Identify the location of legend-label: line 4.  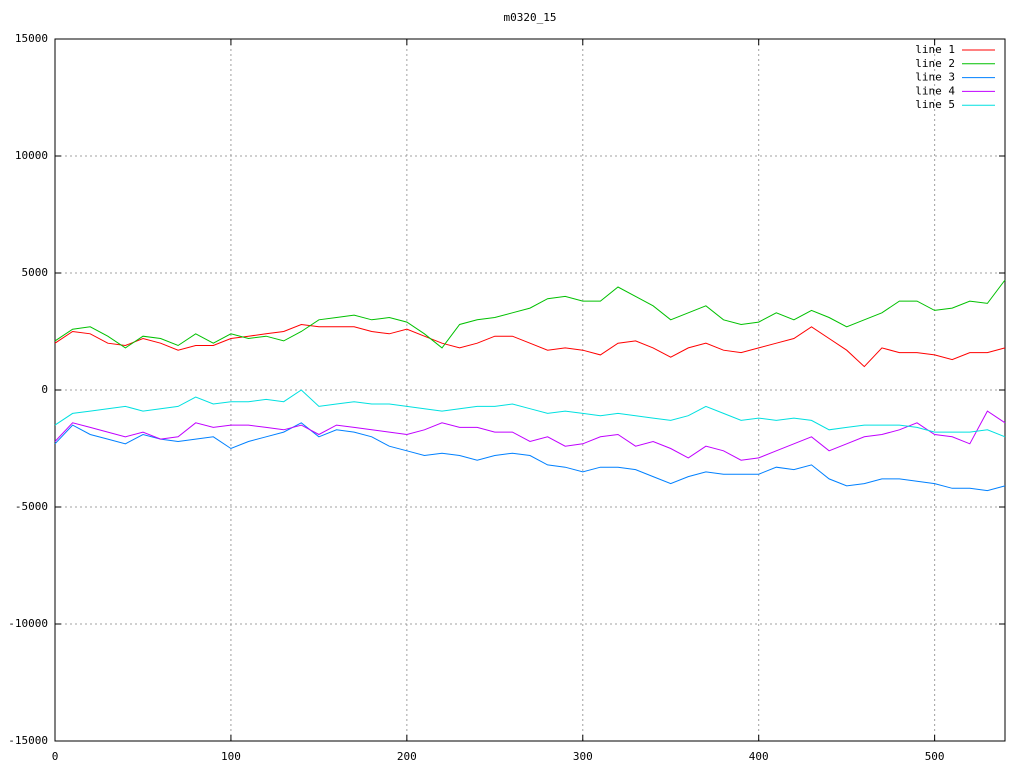
(935, 90).